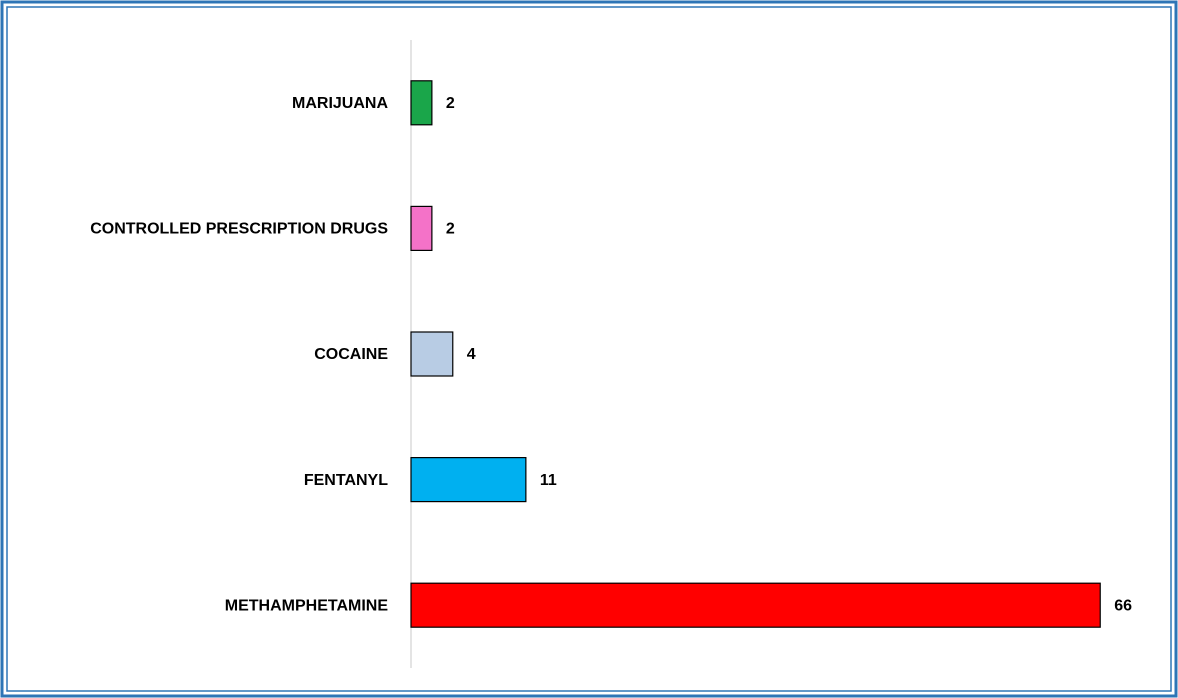  I want to click on value-label: 4, so click(471, 354).